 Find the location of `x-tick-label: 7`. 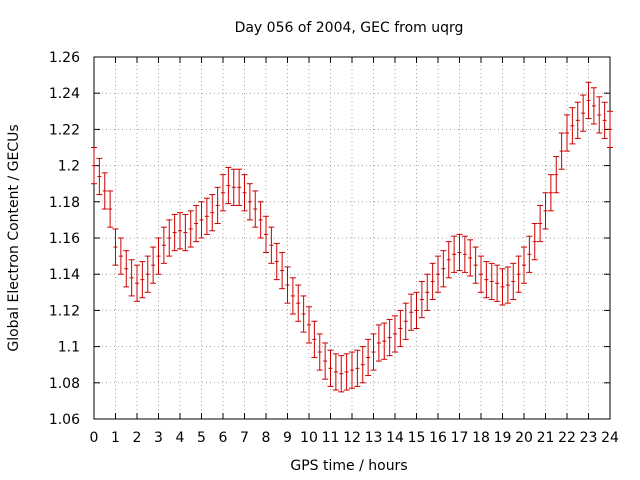

x-tick-label: 7 is located at coordinates (244, 438).